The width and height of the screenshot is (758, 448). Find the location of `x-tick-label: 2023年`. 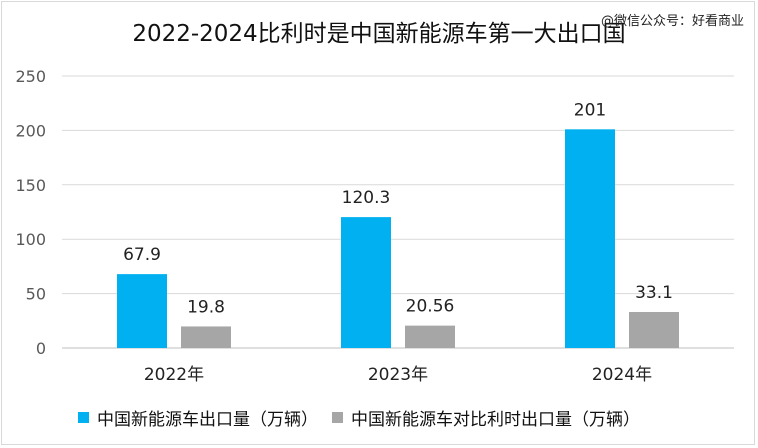

x-tick-label: 2023年 is located at coordinates (398, 375).